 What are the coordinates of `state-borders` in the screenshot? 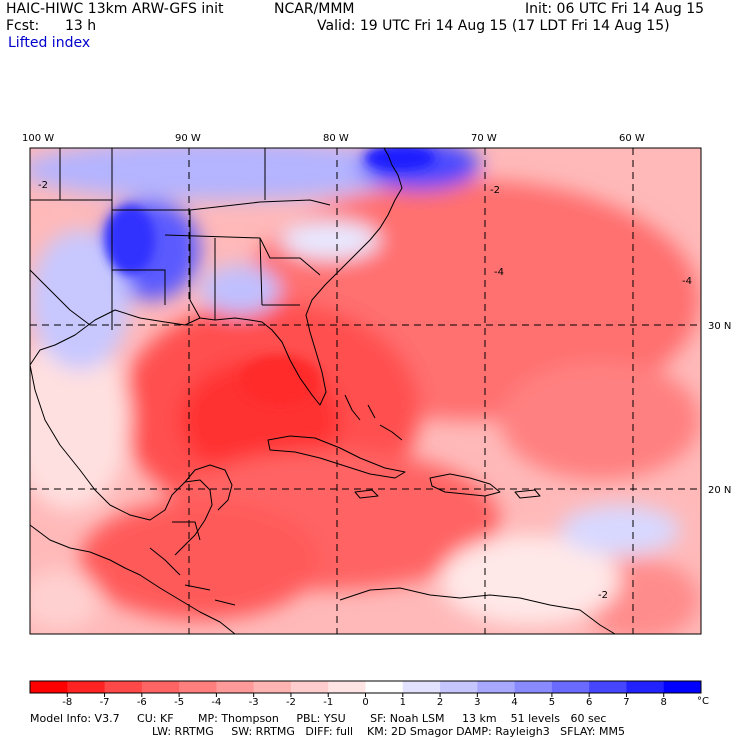 It's located at (180, 239).